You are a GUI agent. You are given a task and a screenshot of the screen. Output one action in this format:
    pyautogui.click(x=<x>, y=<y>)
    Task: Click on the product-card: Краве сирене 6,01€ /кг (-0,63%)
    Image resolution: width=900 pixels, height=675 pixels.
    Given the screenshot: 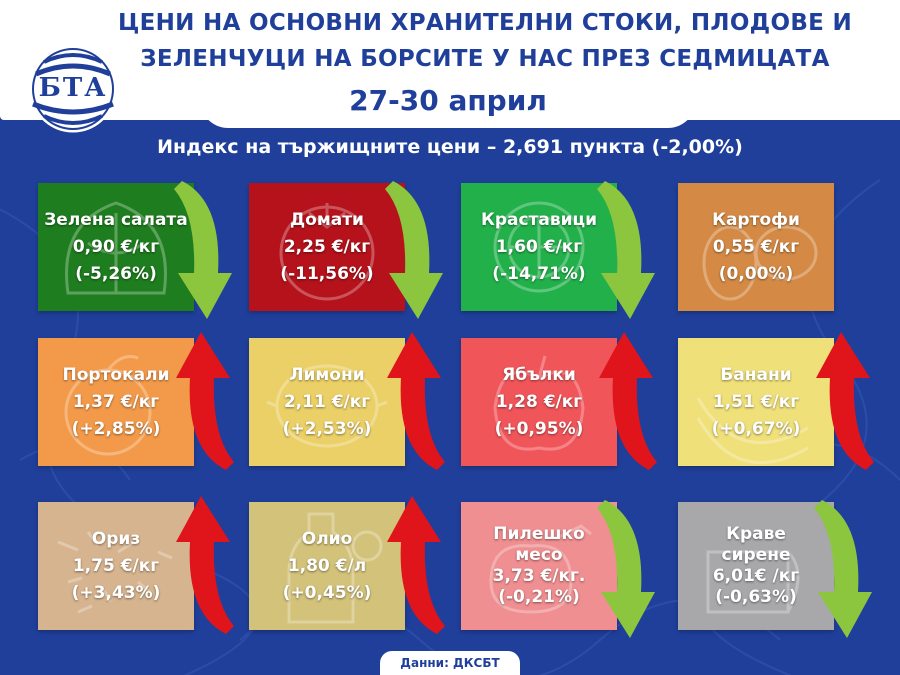 What is the action you would take?
    pyautogui.click(x=756, y=566)
    